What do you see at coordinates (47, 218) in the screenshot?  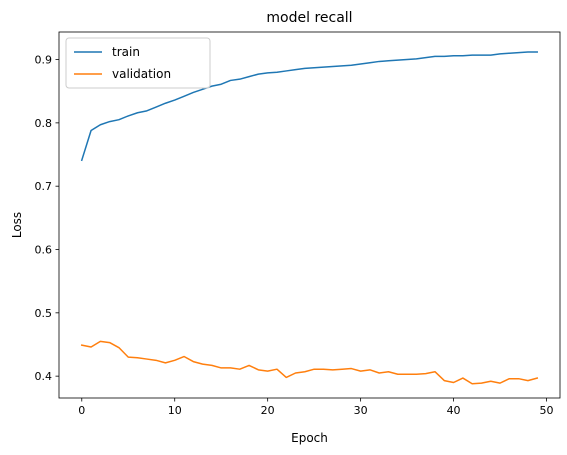 I see `y-axis-ticks: 0.4 0.5 0.6 0.7 0.8 0.9` at bounding box center [47, 218].